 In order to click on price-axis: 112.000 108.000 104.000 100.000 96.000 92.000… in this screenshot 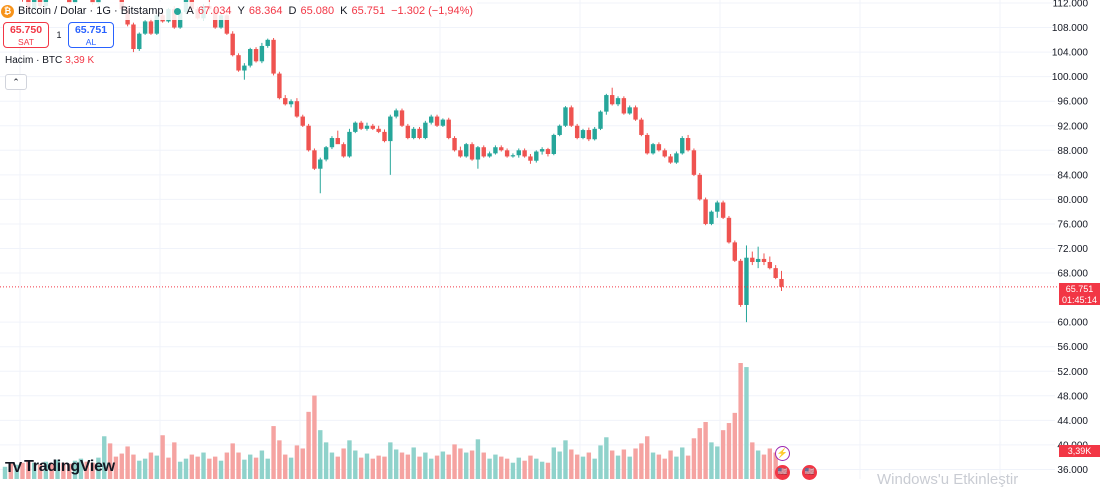, I will do `click(1070, 238)`.